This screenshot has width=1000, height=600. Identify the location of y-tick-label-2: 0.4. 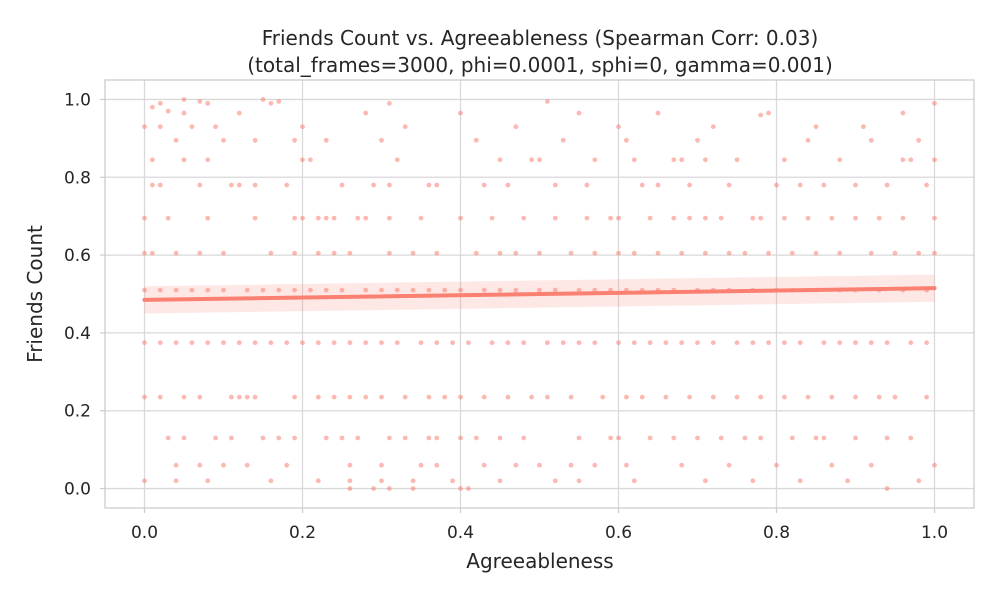
(77, 334).